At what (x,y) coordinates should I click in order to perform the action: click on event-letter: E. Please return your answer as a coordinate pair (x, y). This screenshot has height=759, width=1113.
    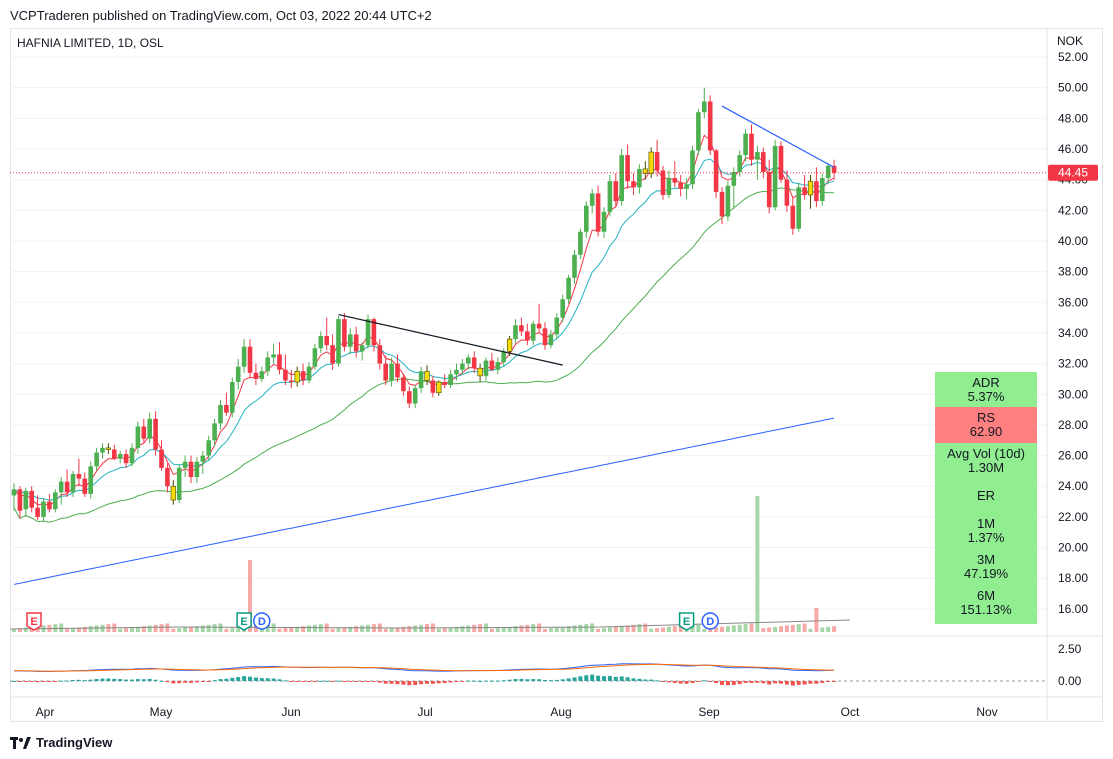
    Looking at the image, I should click on (686, 622).